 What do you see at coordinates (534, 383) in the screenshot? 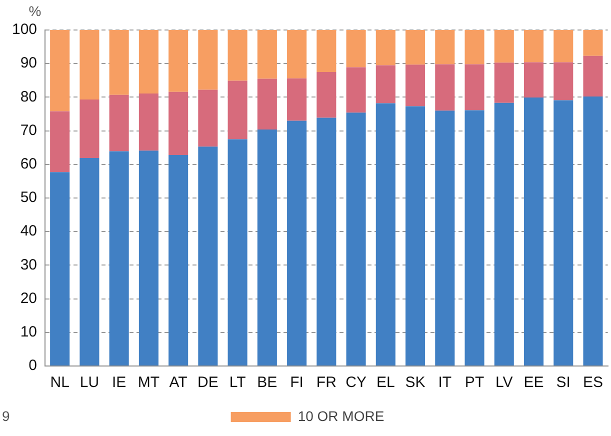
I see `x-tick-label: EE` at bounding box center [534, 383].